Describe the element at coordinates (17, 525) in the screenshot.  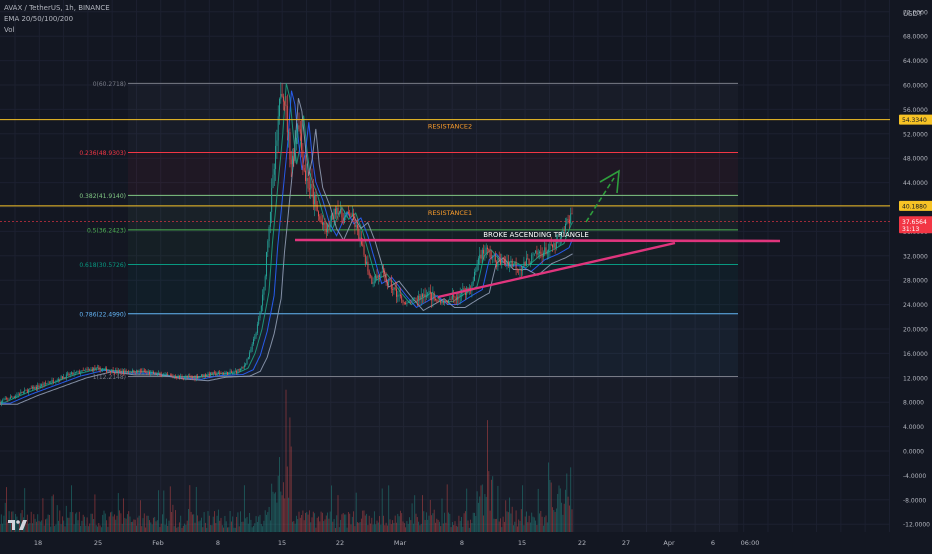
I see `tradingview-logo-icon` at that location.